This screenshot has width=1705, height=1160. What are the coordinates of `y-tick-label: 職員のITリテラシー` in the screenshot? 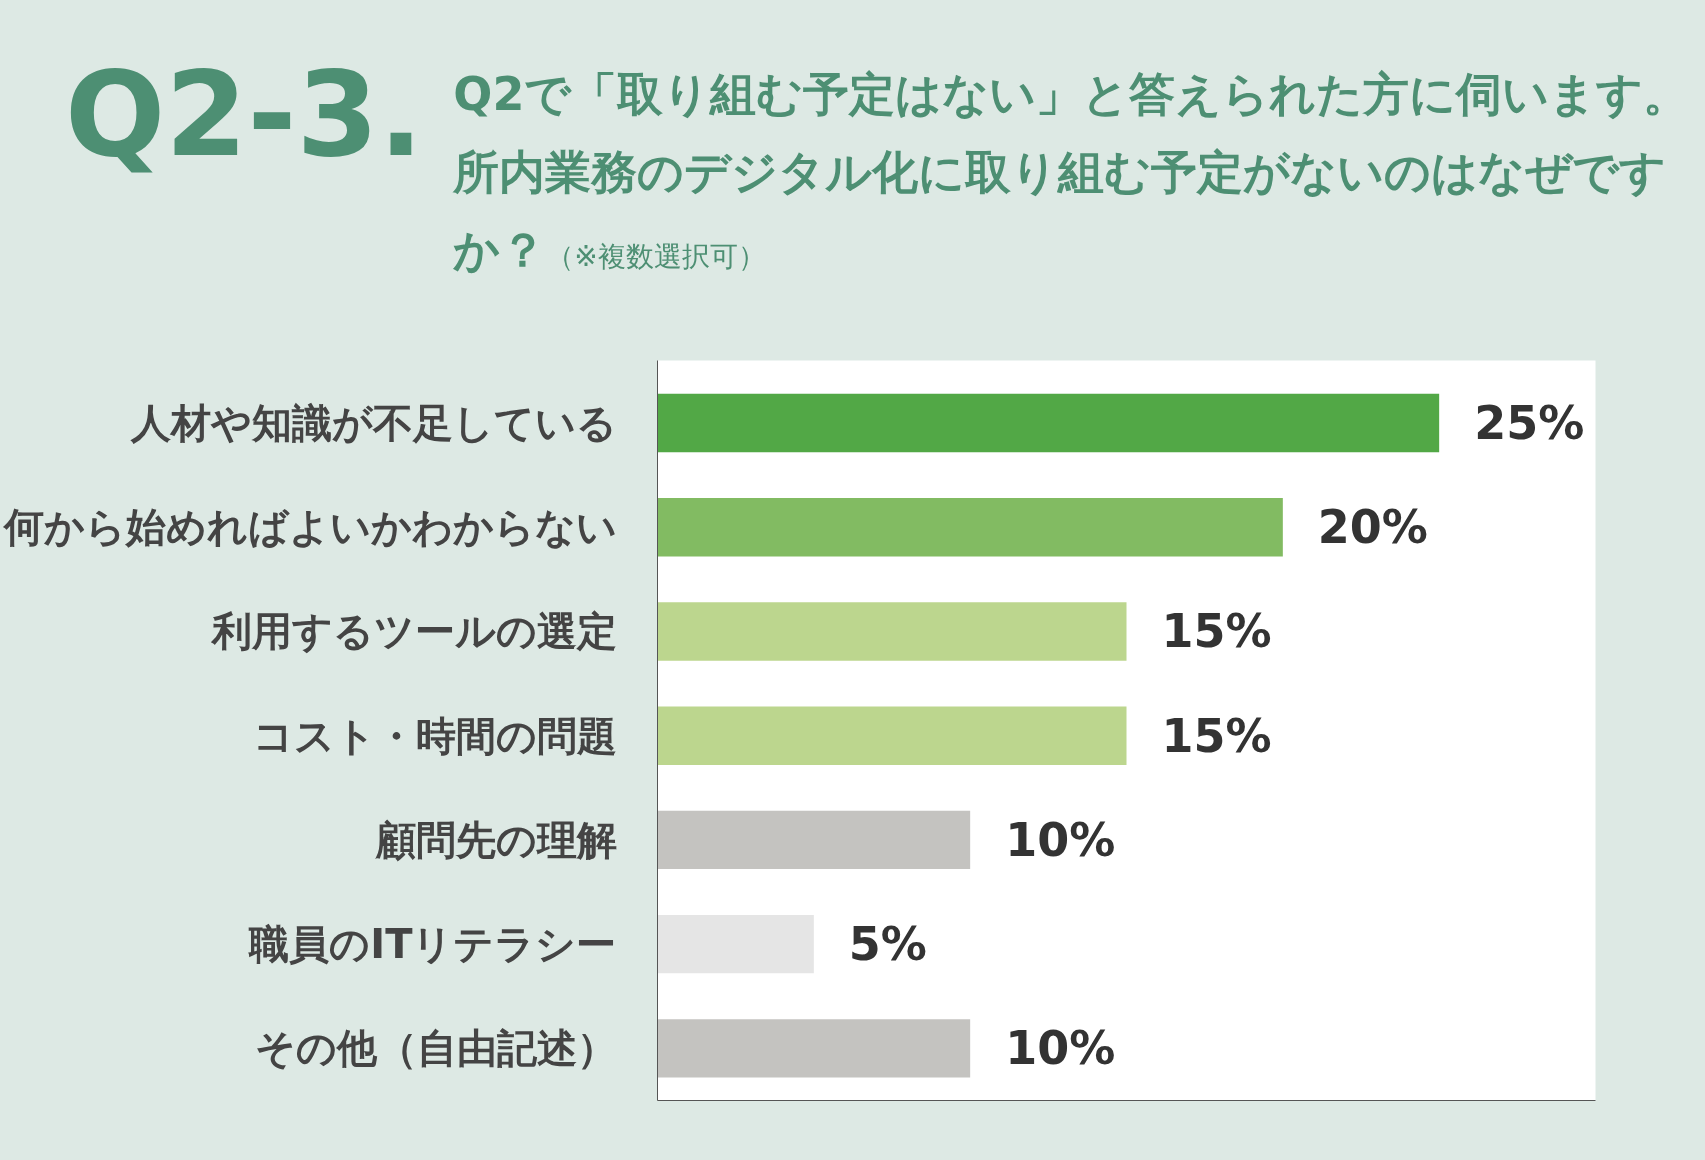 It's located at (432, 944).